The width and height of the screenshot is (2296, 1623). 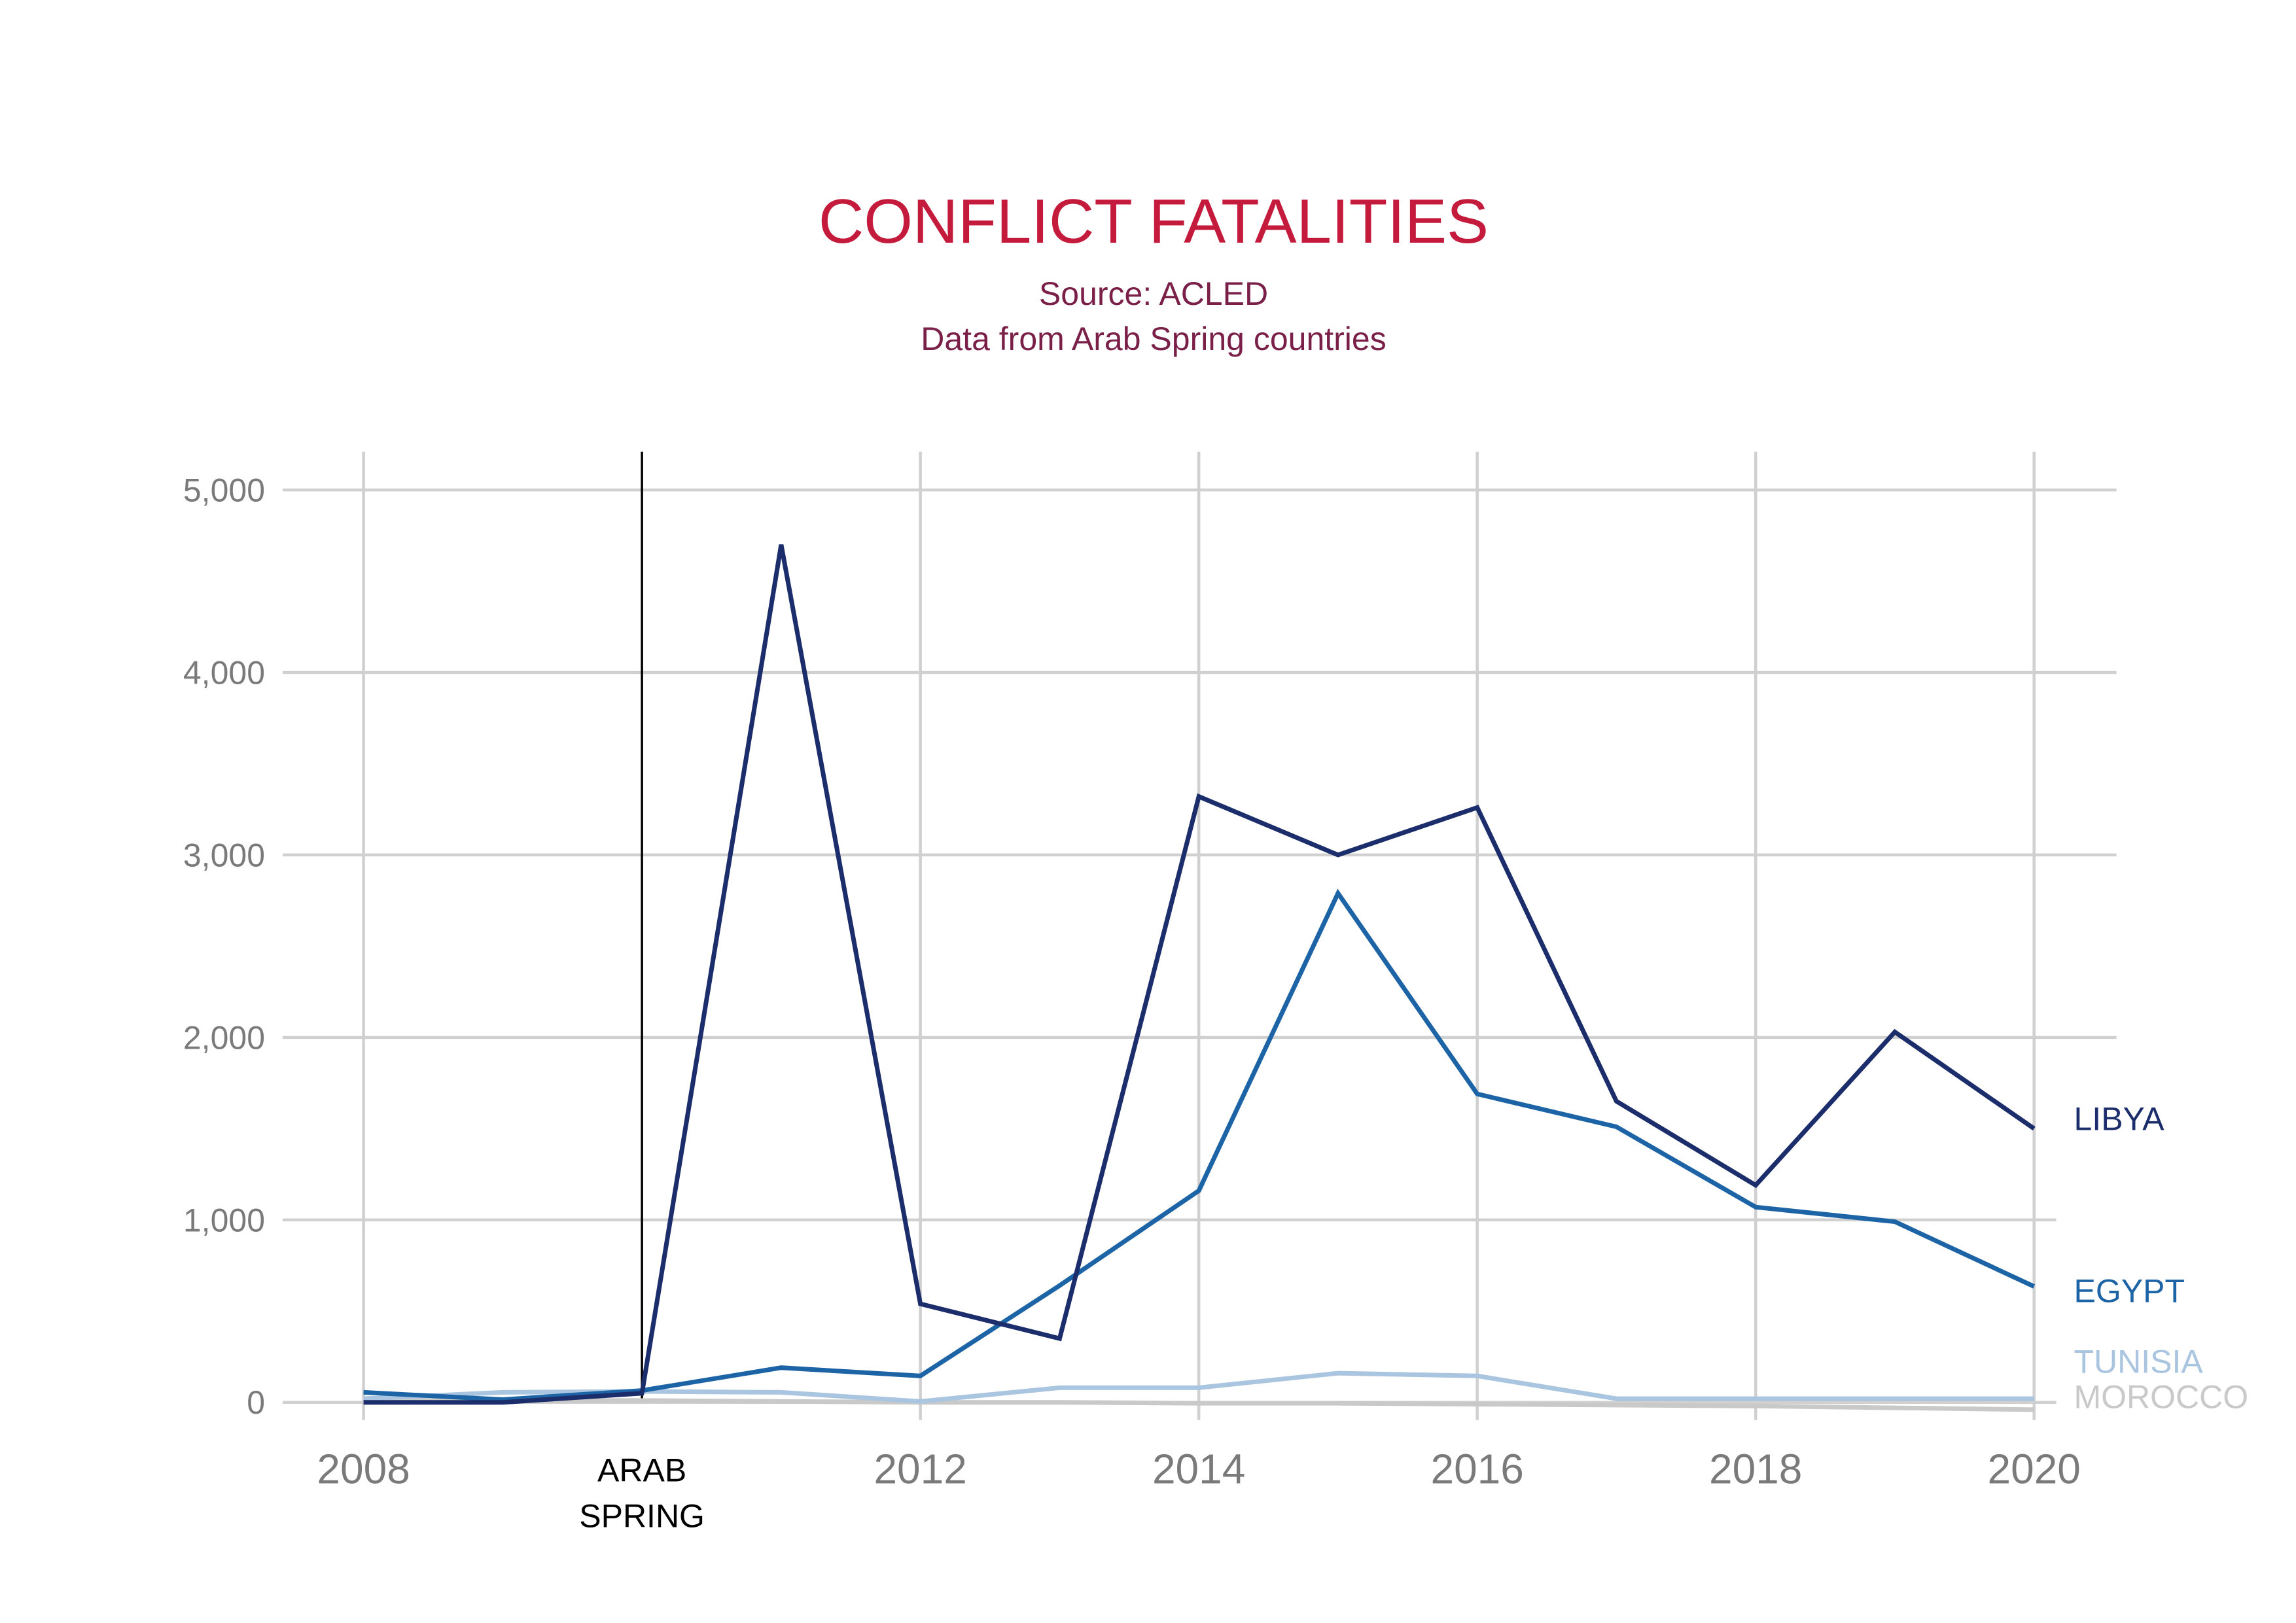 I want to click on x-tick-label: 2016, so click(x=1476, y=1468).